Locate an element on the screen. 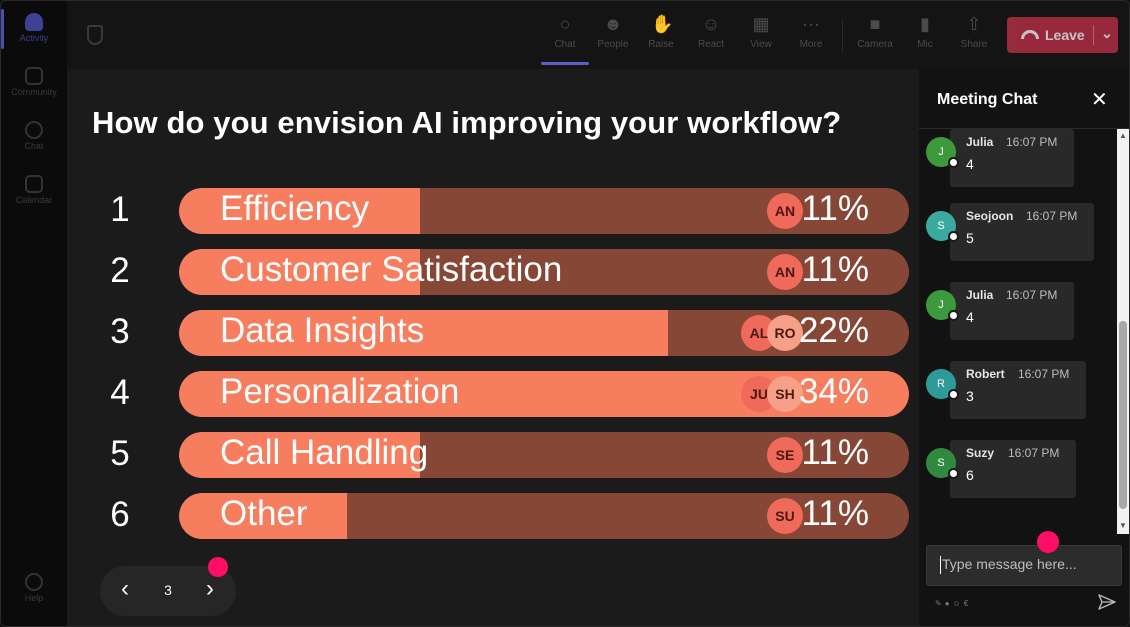 The height and width of the screenshot is (627, 1130). option-label: Other is located at coordinates (264, 513).